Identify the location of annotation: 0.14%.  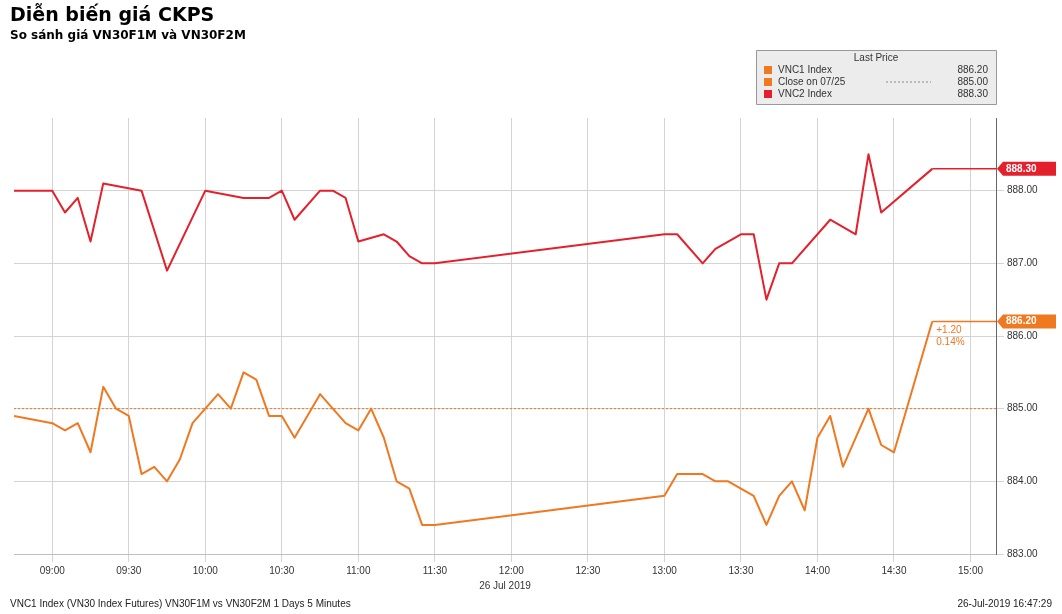
(950, 342).